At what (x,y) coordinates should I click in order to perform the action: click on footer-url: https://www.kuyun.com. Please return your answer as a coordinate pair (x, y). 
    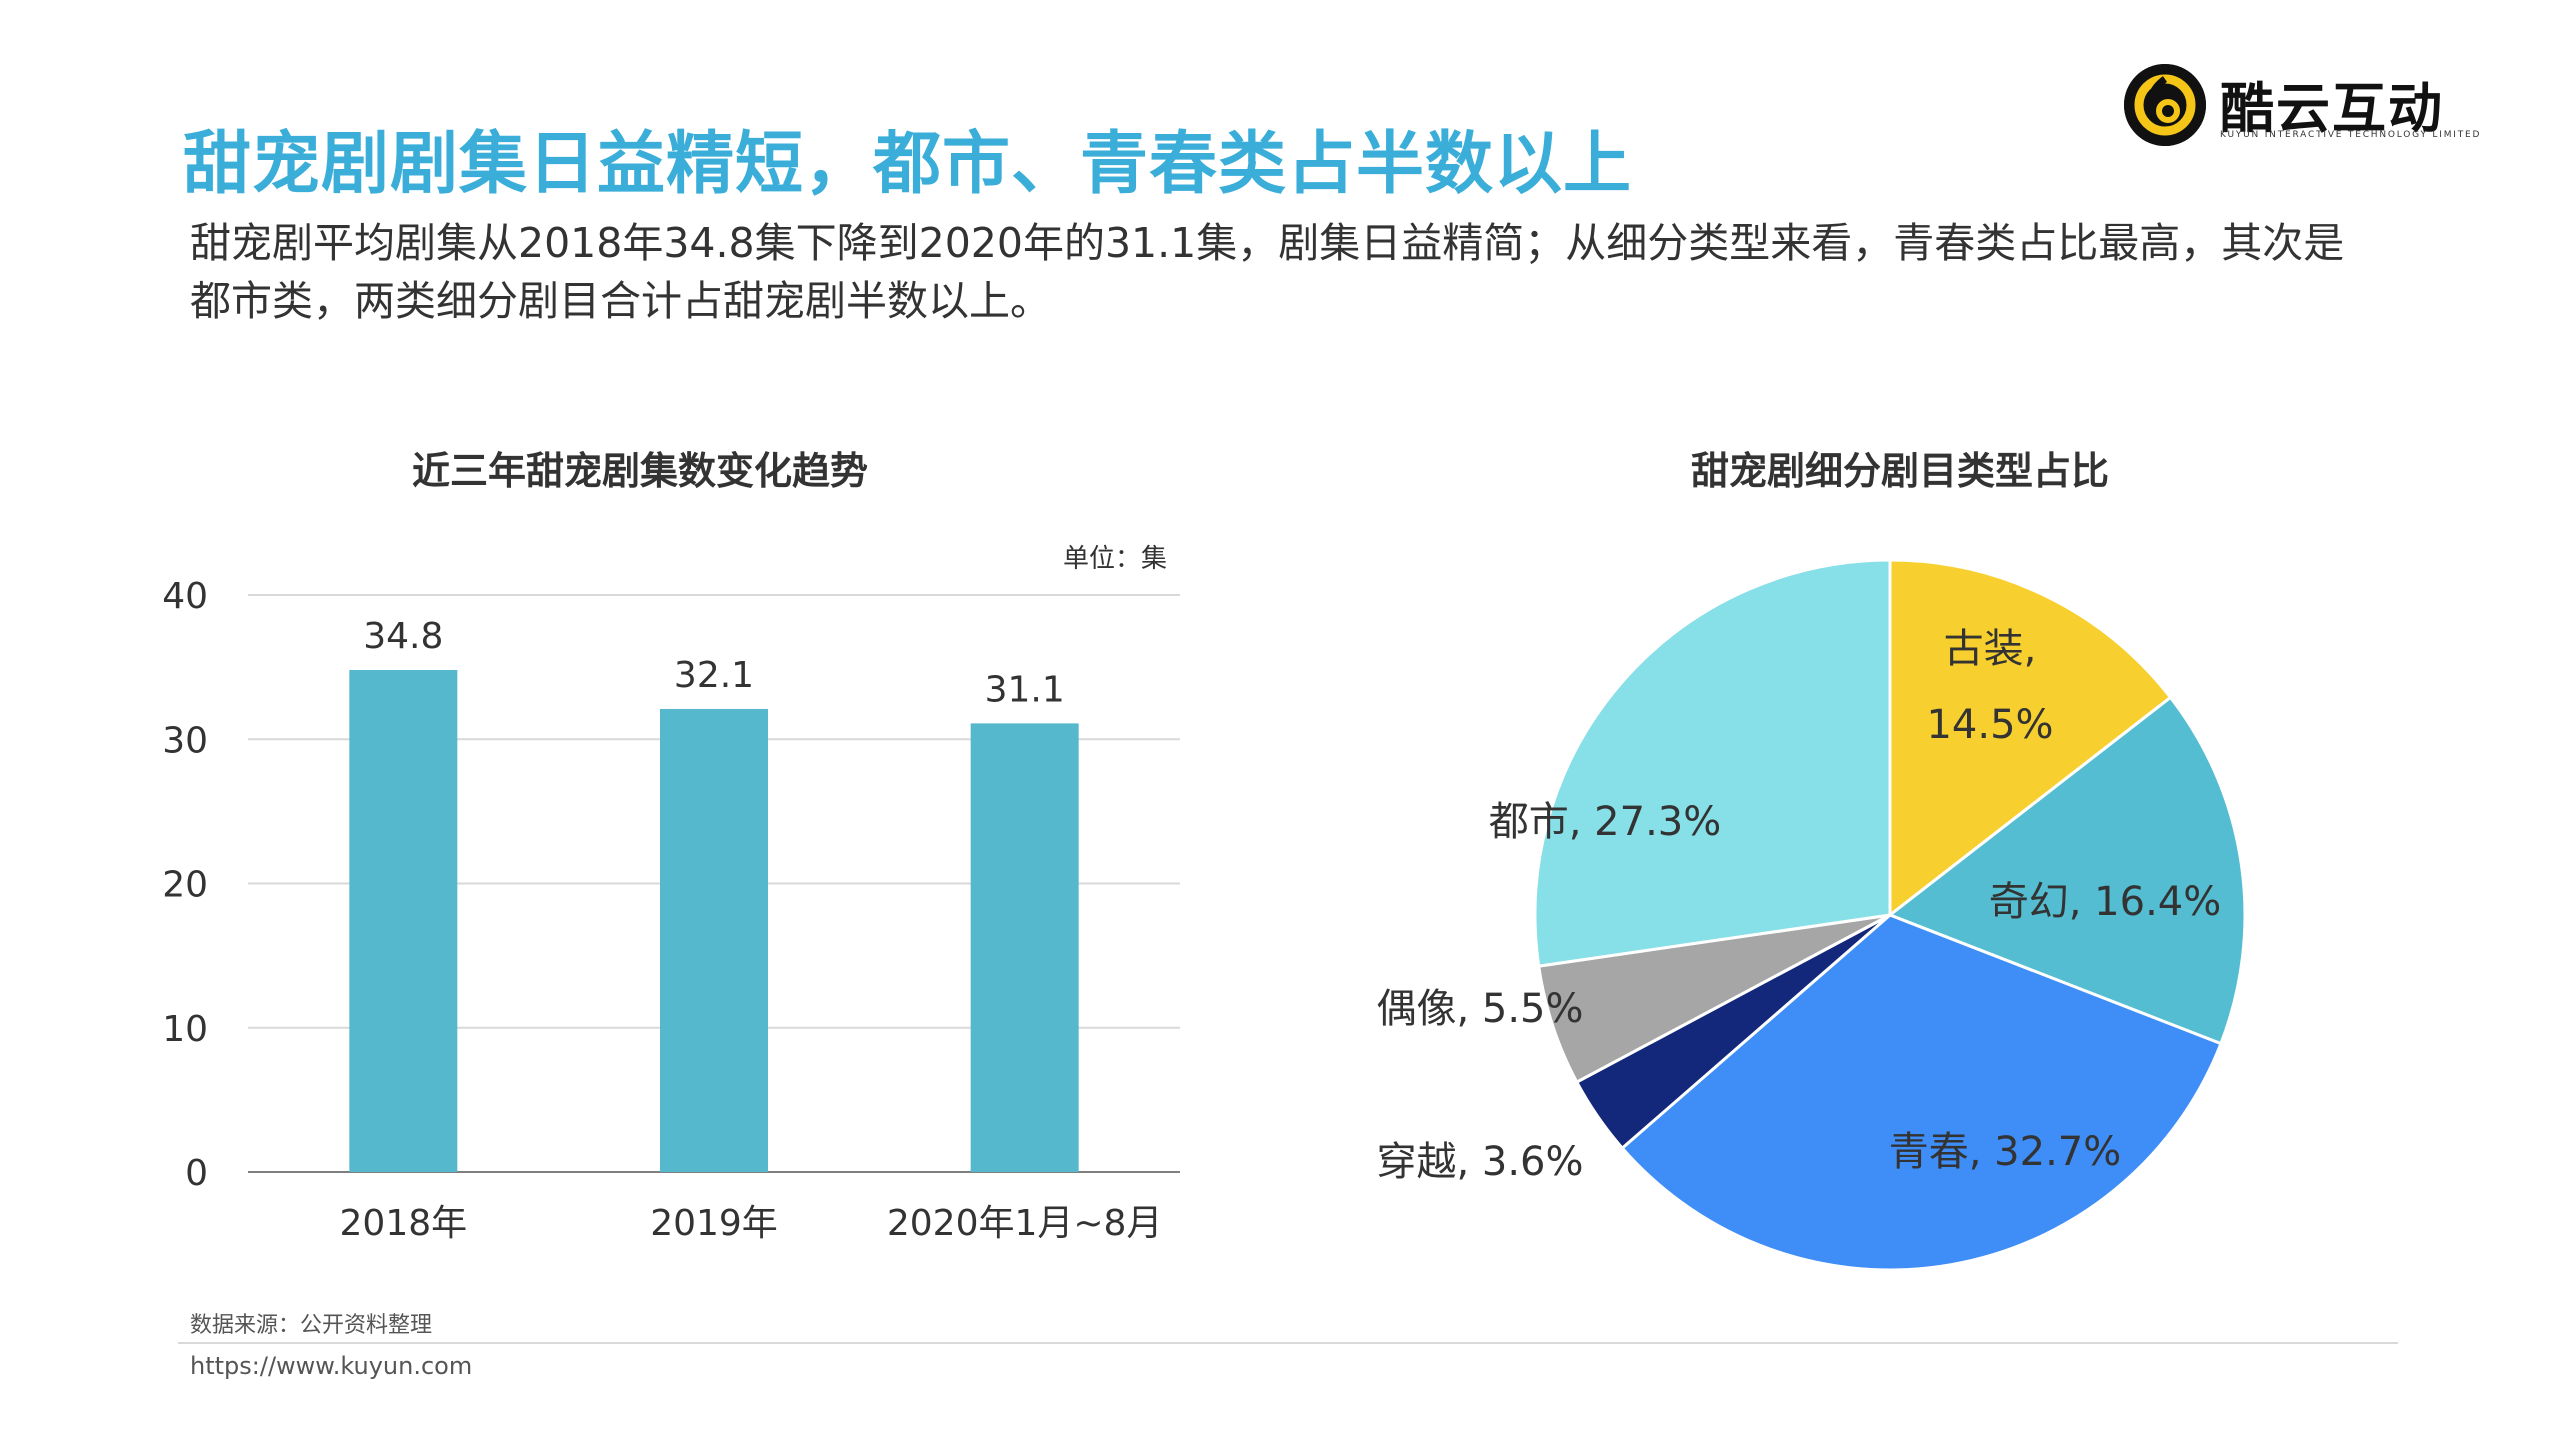
    Looking at the image, I should click on (331, 1366).